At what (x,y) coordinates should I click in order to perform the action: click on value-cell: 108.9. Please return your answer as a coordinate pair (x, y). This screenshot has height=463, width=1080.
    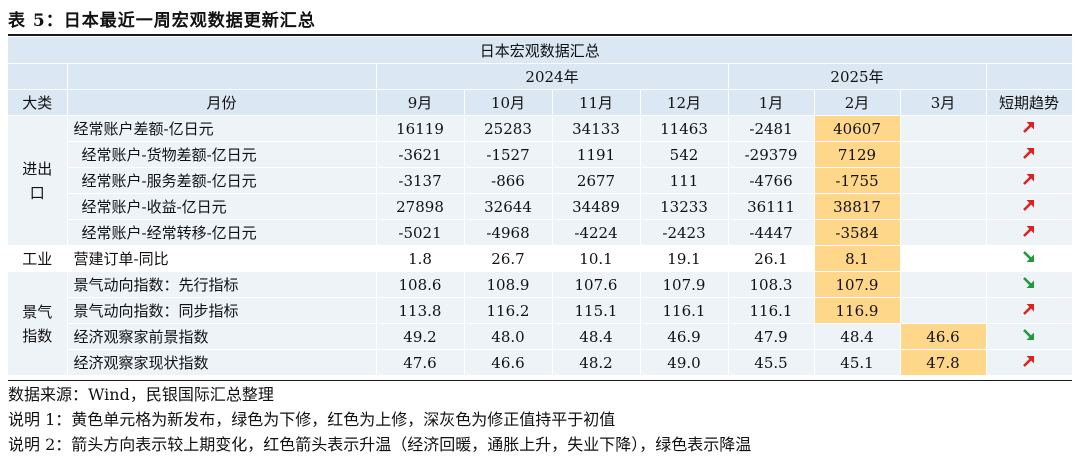
    Looking at the image, I should click on (508, 284).